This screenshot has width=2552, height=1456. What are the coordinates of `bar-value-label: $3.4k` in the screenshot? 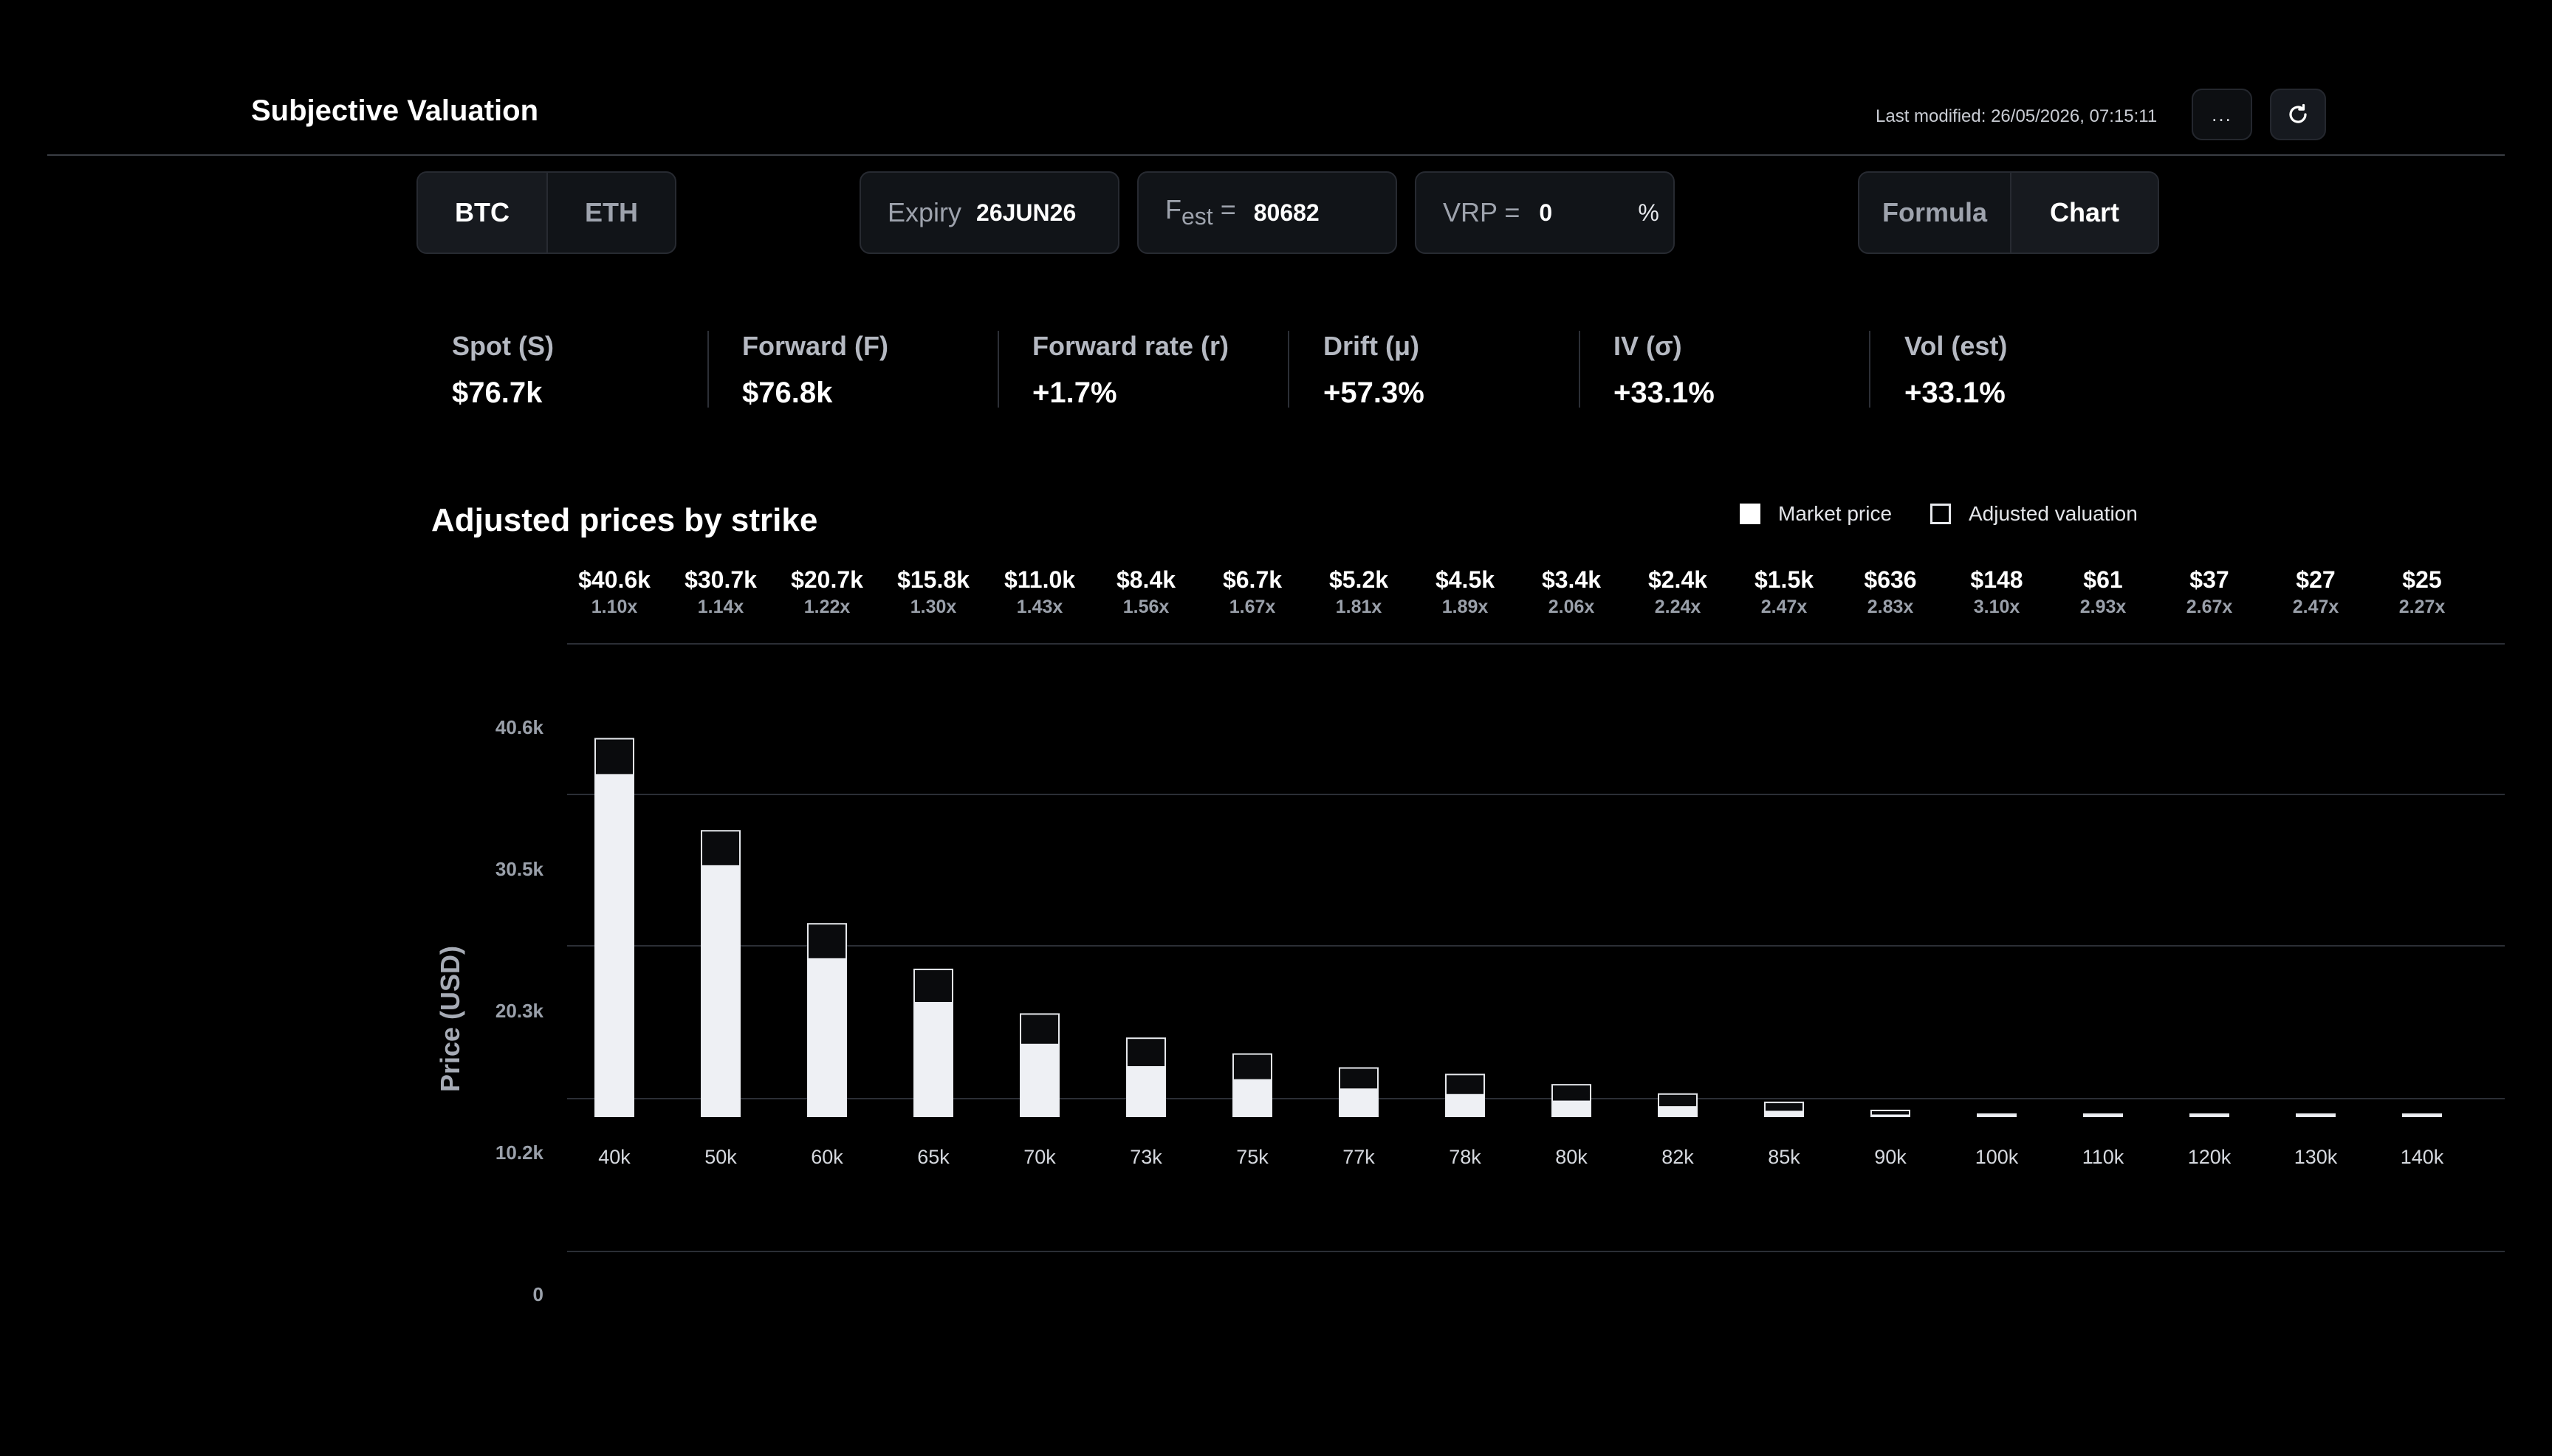 It's located at (1571, 580).